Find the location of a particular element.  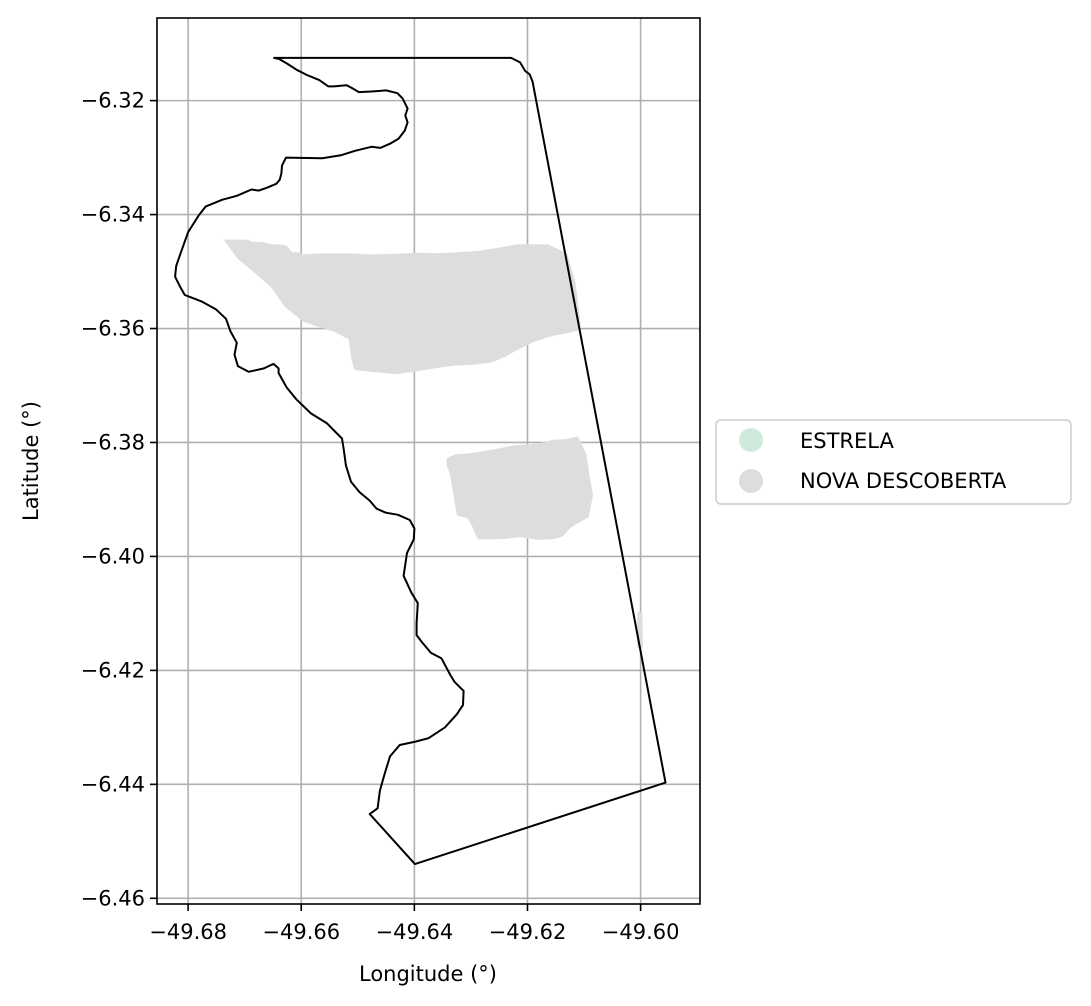

y-tick-label: −6.38 is located at coordinates (113, 442).